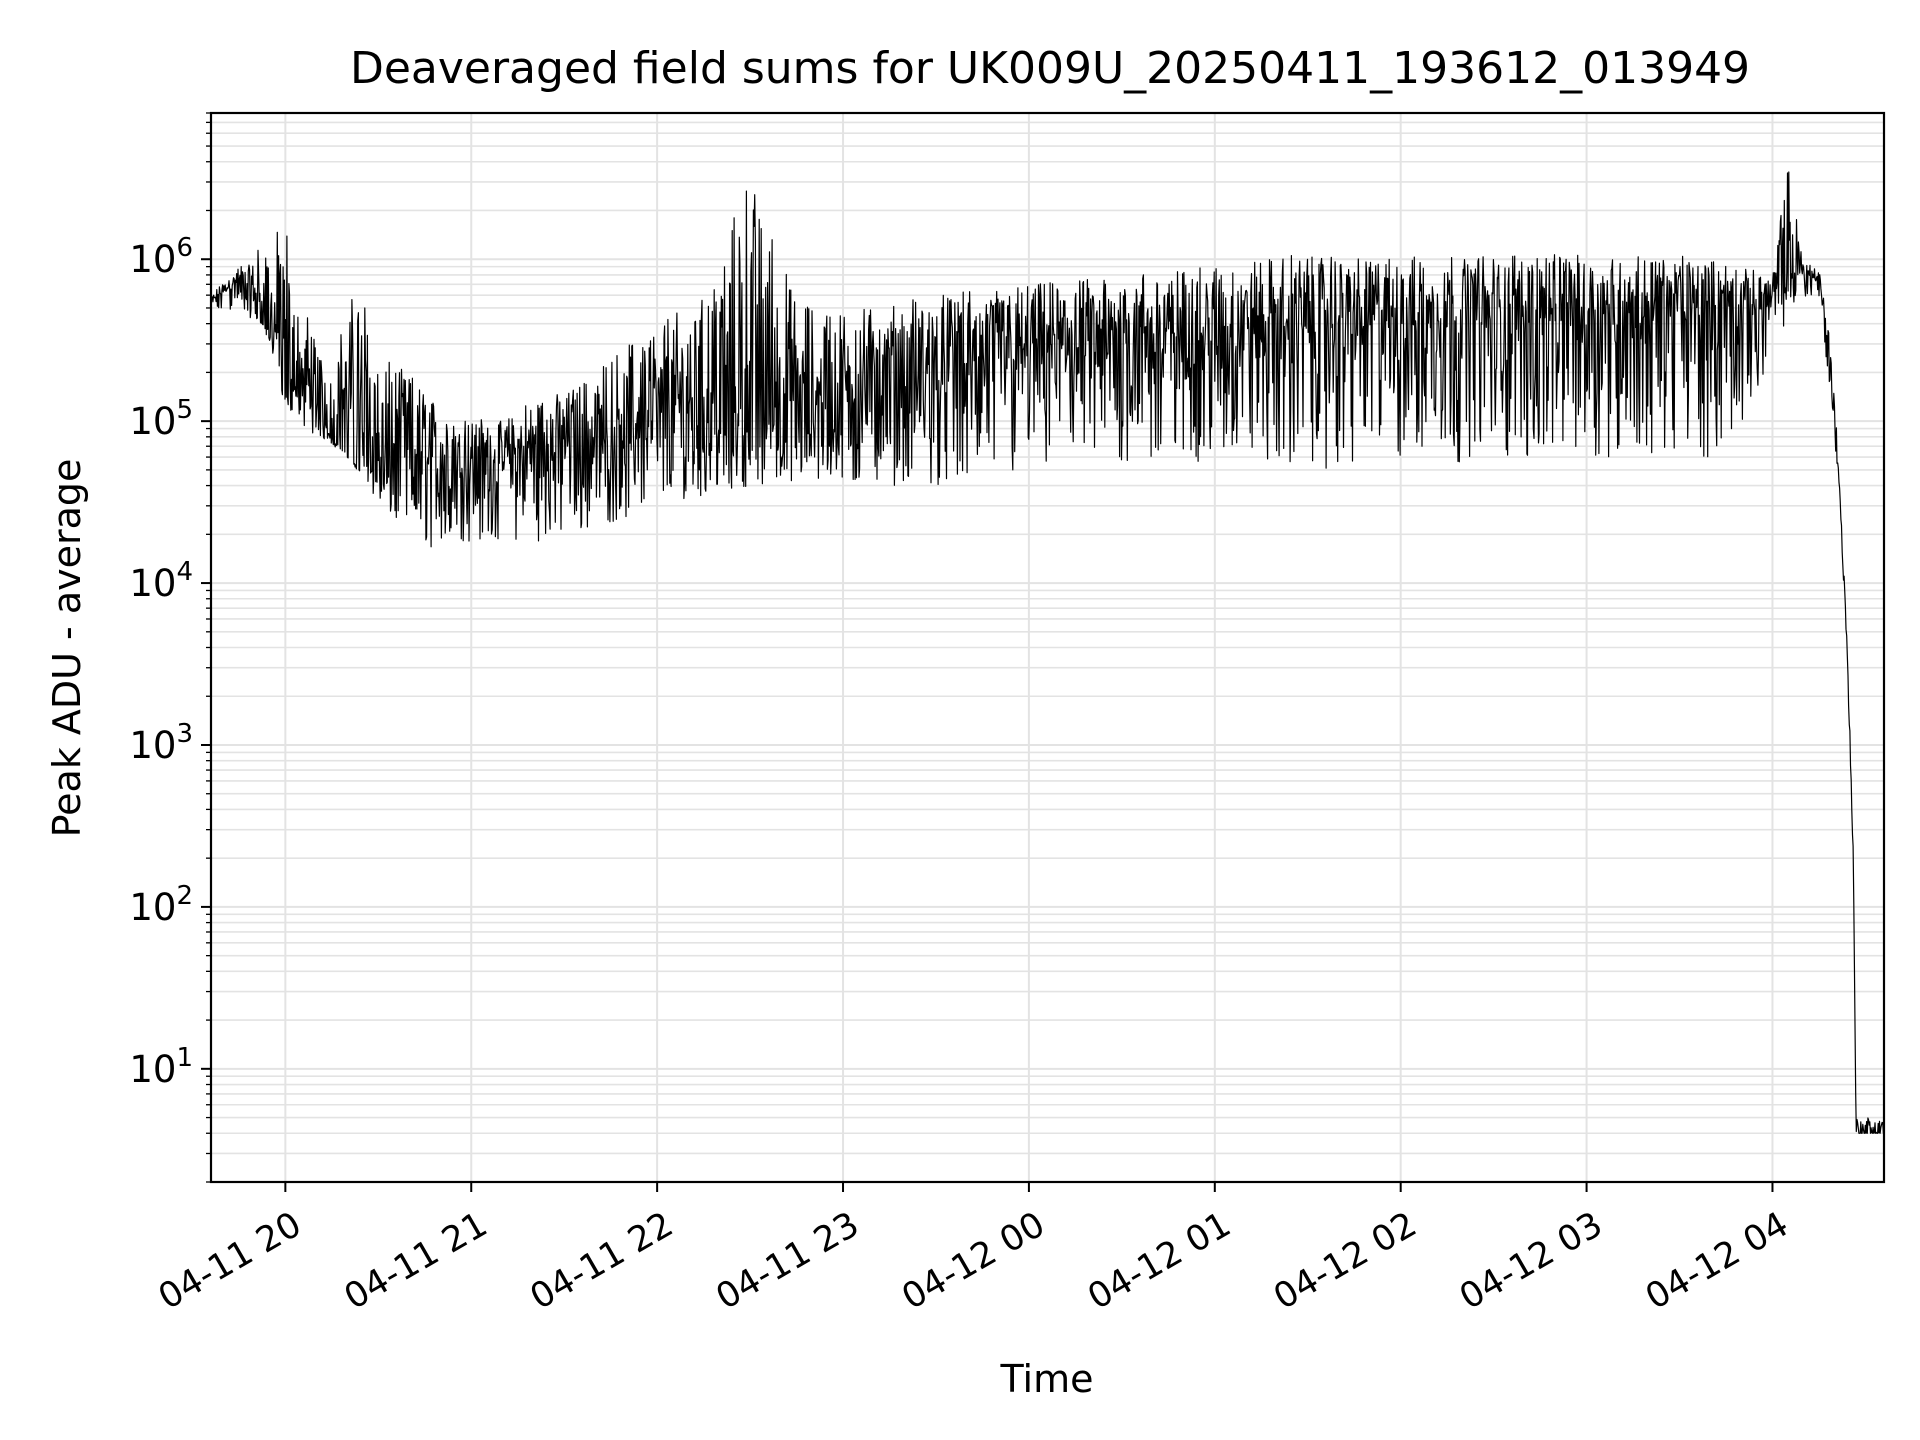 The width and height of the screenshot is (1920, 1440). Describe the element at coordinates (67, 648) in the screenshot. I see `y-axis-label: Peak ADU - average` at that location.